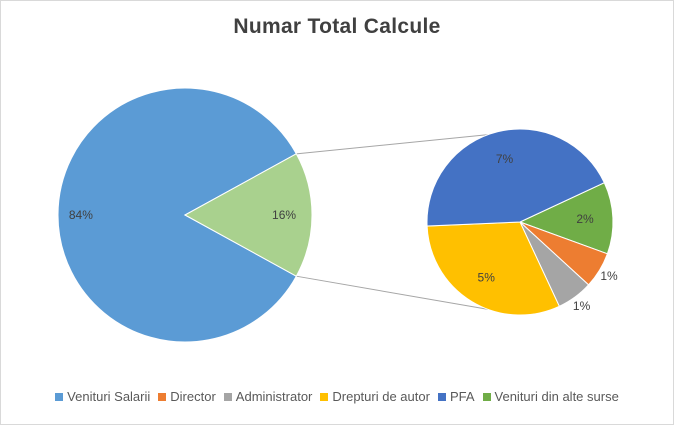  I want to click on connector-top, so click(392, 144).